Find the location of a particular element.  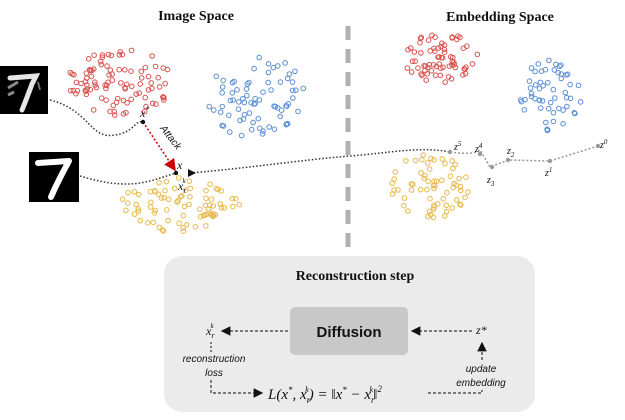

x-label: x is located at coordinates (179, 165).